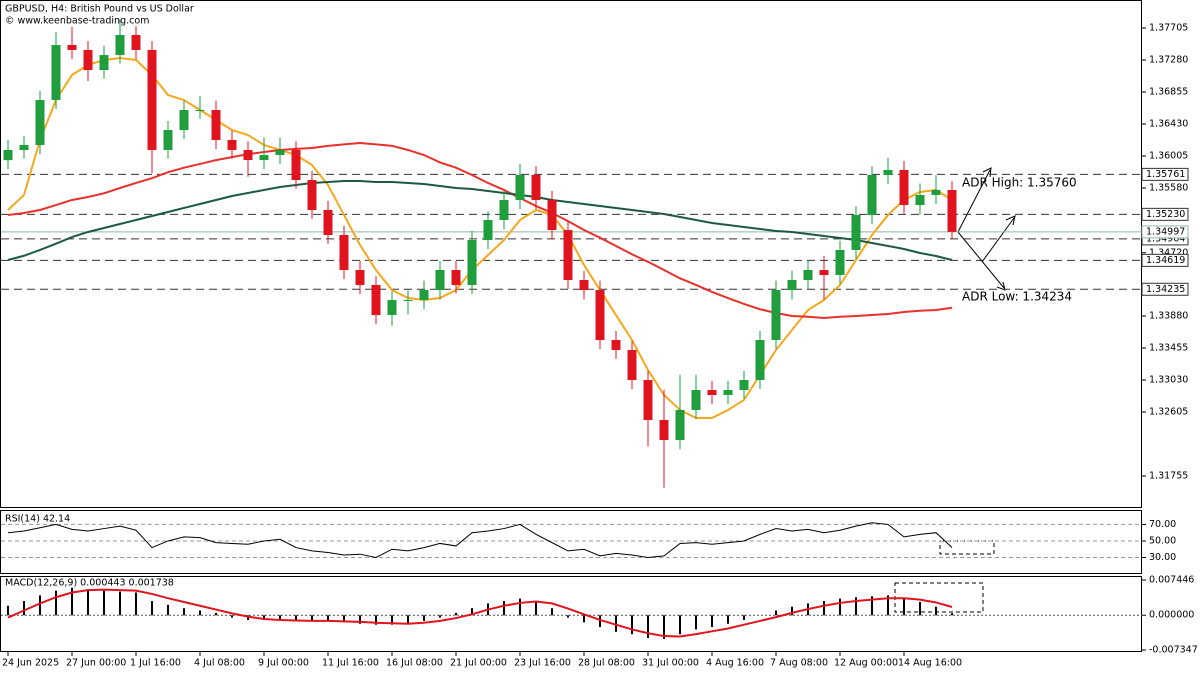  What do you see at coordinates (283, 663) in the screenshot?
I see `x-tick-label: 9 Jul 00:00` at bounding box center [283, 663].